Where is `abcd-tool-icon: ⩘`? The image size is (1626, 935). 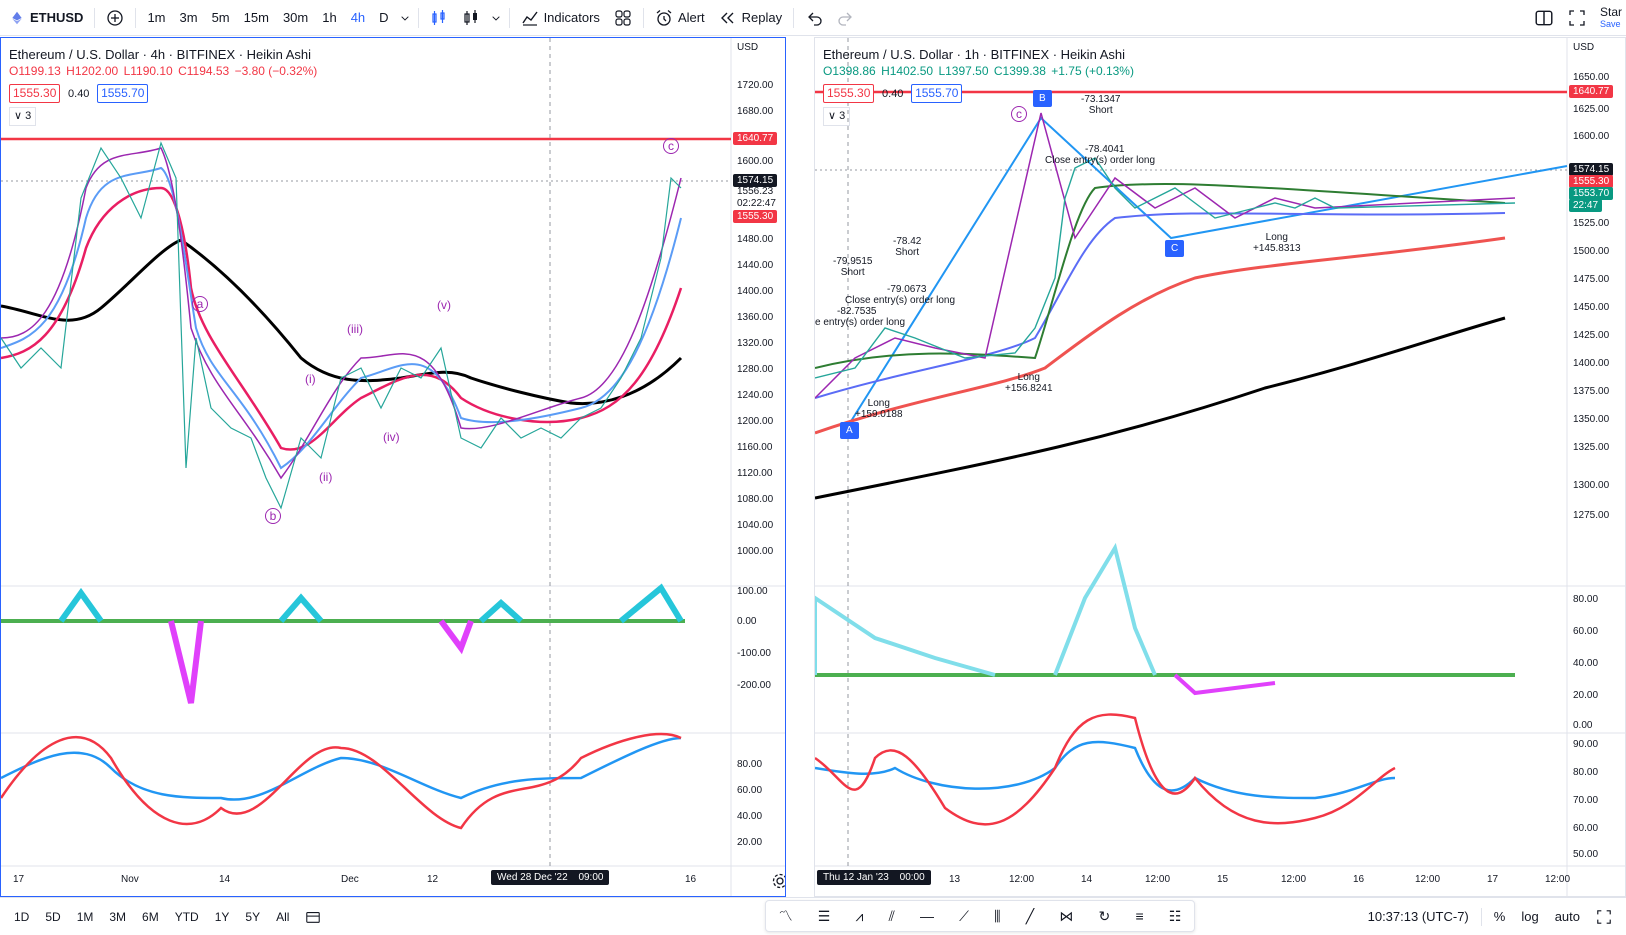
abcd-tool-icon: ⩘ is located at coordinates (859, 915).